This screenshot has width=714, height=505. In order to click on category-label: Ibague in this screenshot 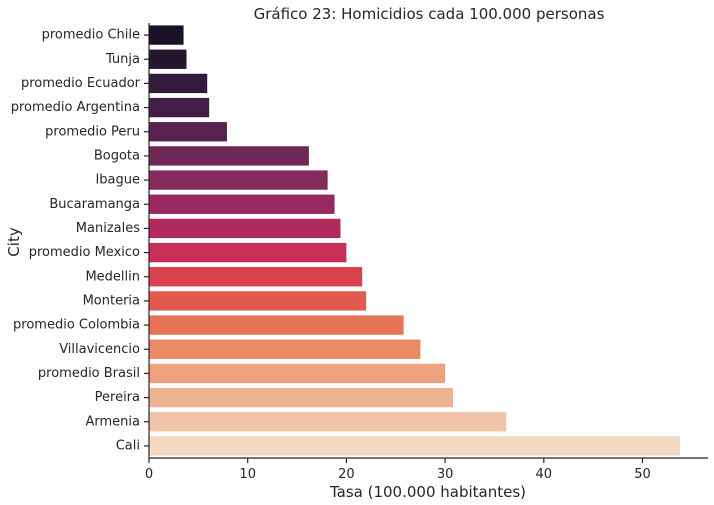, I will do `click(117, 180)`.